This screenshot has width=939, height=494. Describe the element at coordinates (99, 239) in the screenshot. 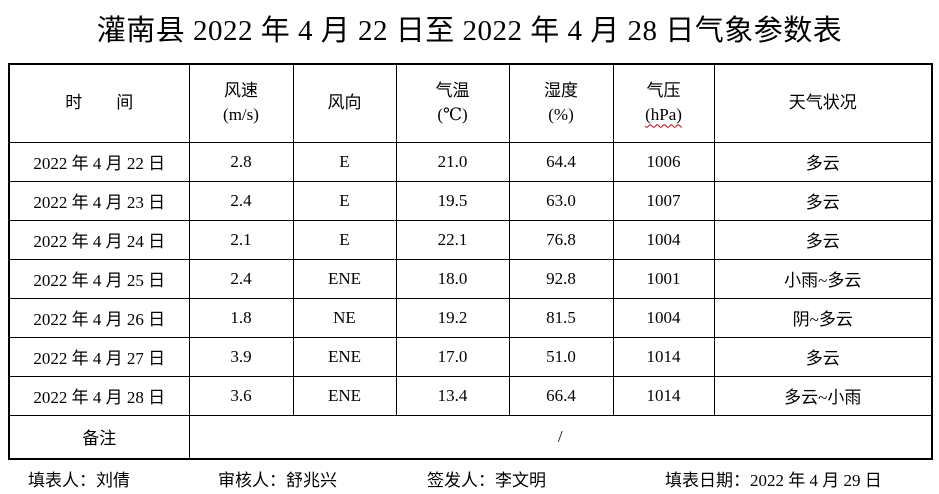

I see `date-cell: 2022 年 4 月 24 日` at that location.